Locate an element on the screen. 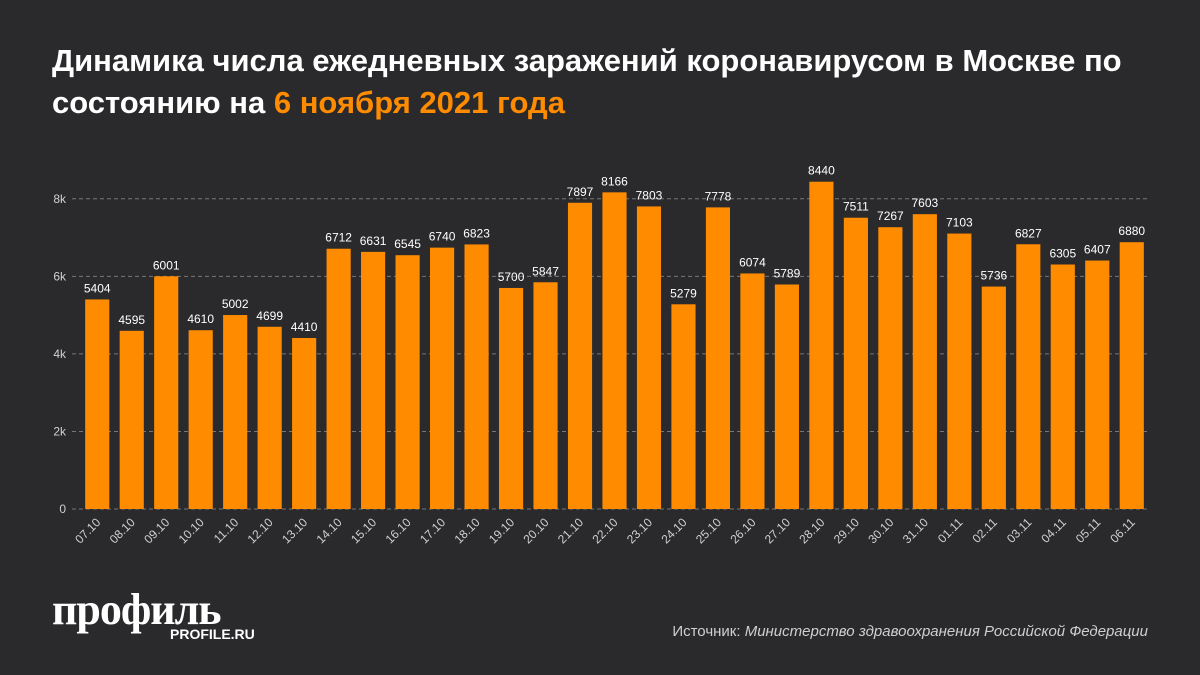 The image size is (1200, 675). x-tick-label: 27.10 is located at coordinates (777, 530).